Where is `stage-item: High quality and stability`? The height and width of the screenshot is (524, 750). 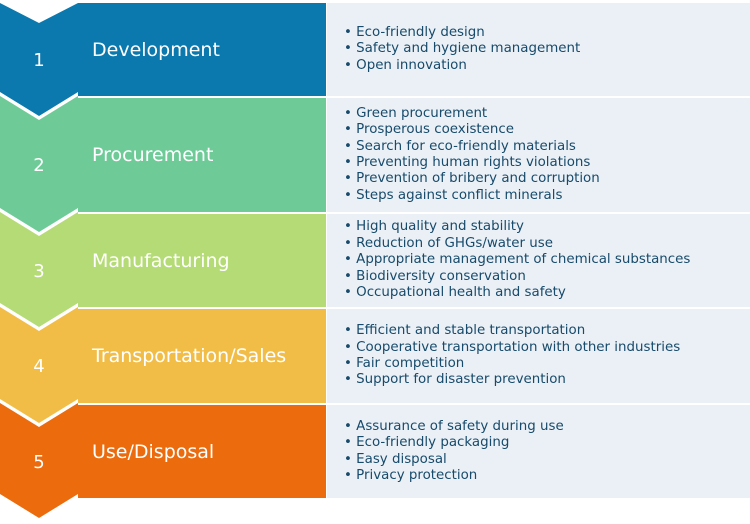
stage-item: High quality and stability is located at coordinates (547, 227).